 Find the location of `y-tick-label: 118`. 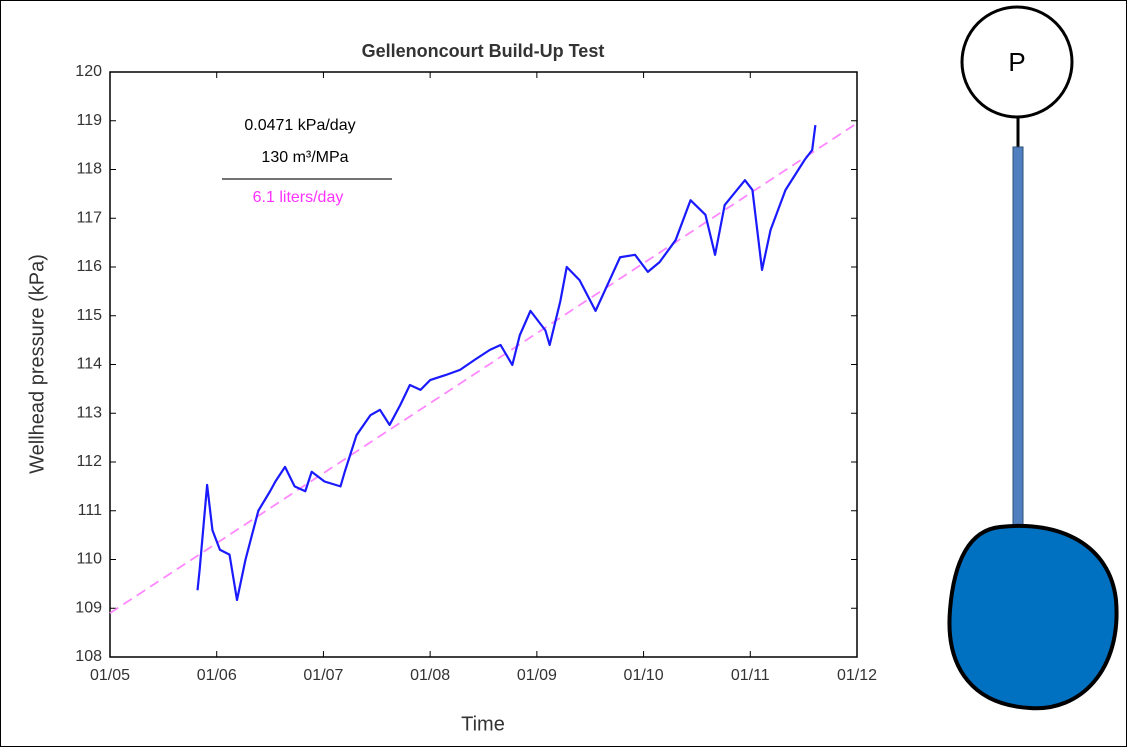

y-tick-label: 118 is located at coordinates (89, 169).